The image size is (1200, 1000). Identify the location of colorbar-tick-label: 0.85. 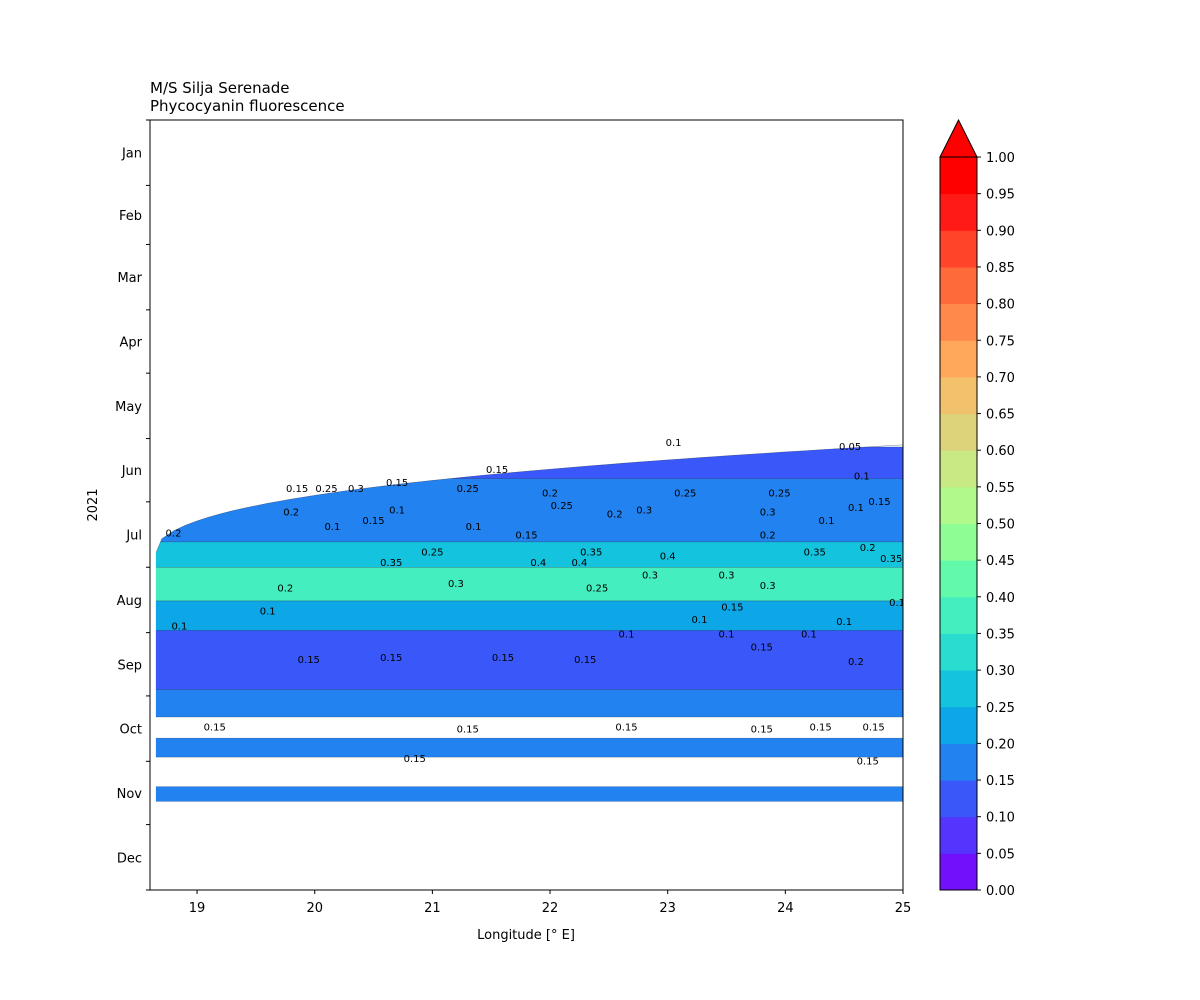
(1000, 268).